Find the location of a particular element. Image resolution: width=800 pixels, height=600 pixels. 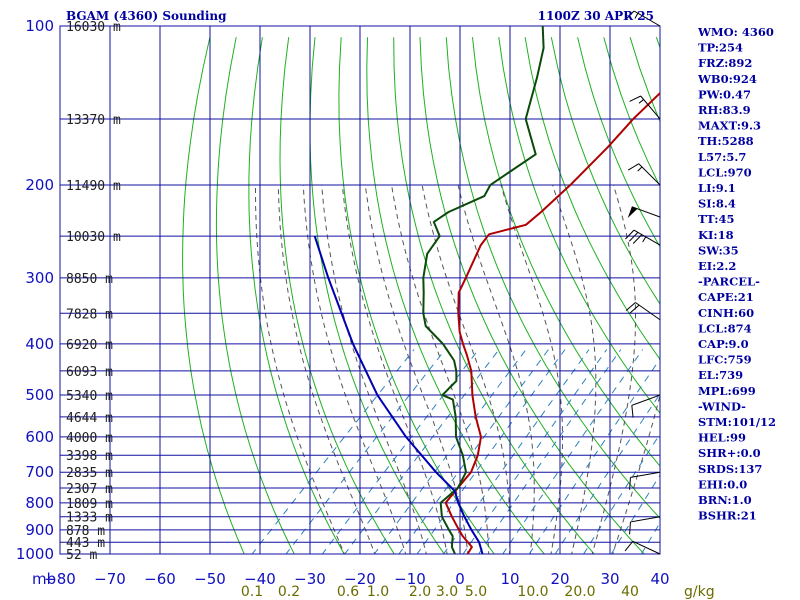

chart-title: BGAM (4360) Sounding is located at coordinates (146, 16).